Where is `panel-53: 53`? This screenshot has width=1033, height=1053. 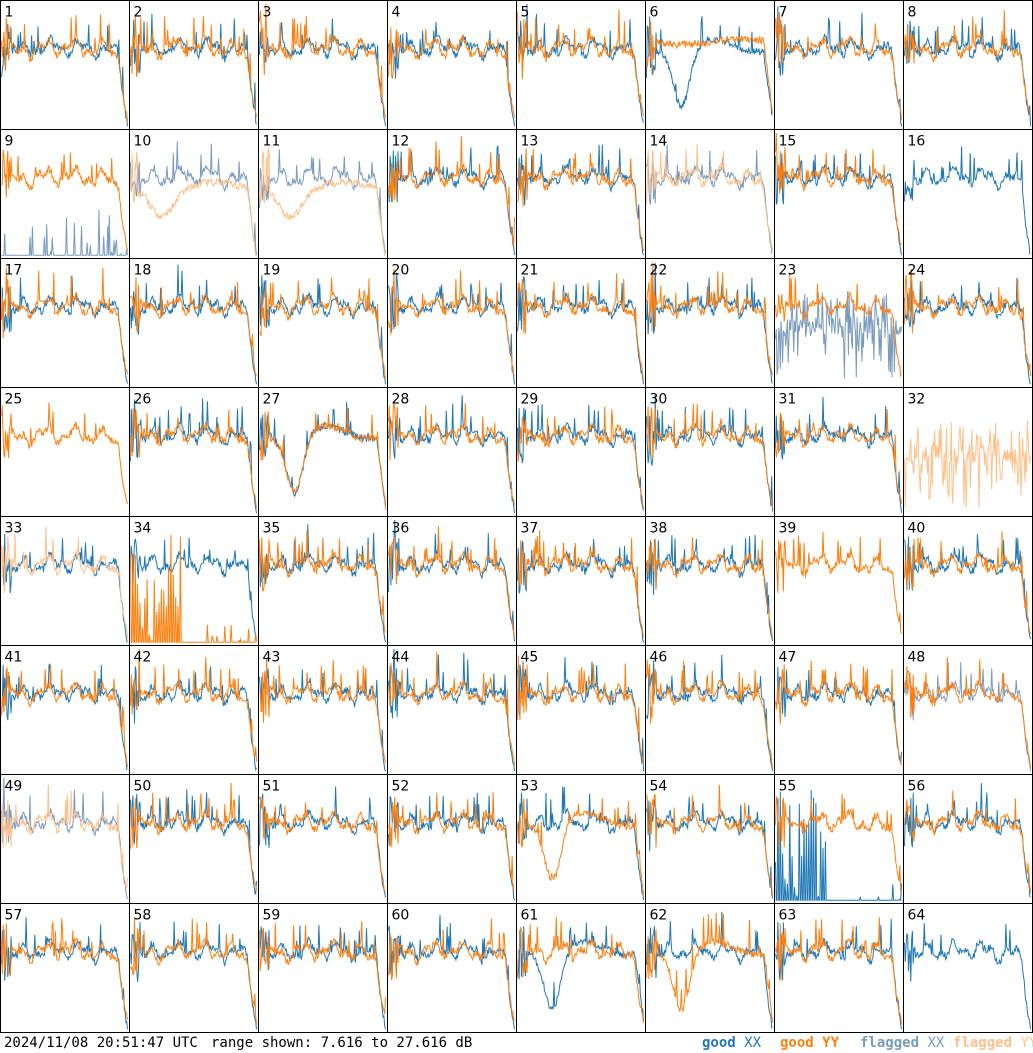
panel-53: 53 is located at coordinates (581, 839).